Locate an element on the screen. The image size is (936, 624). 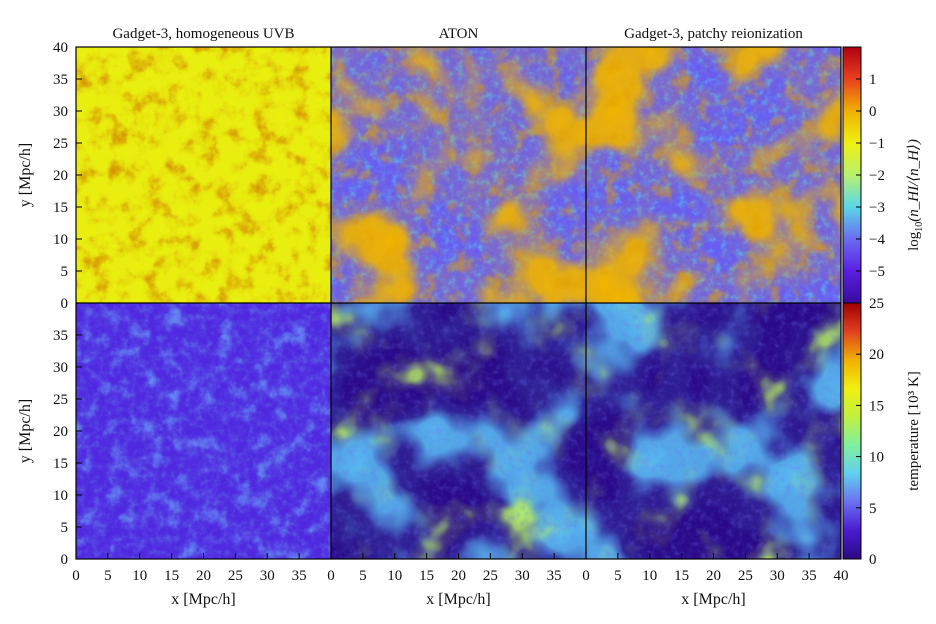
colorbar-tick-label: −3 is located at coordinates (877, 208).